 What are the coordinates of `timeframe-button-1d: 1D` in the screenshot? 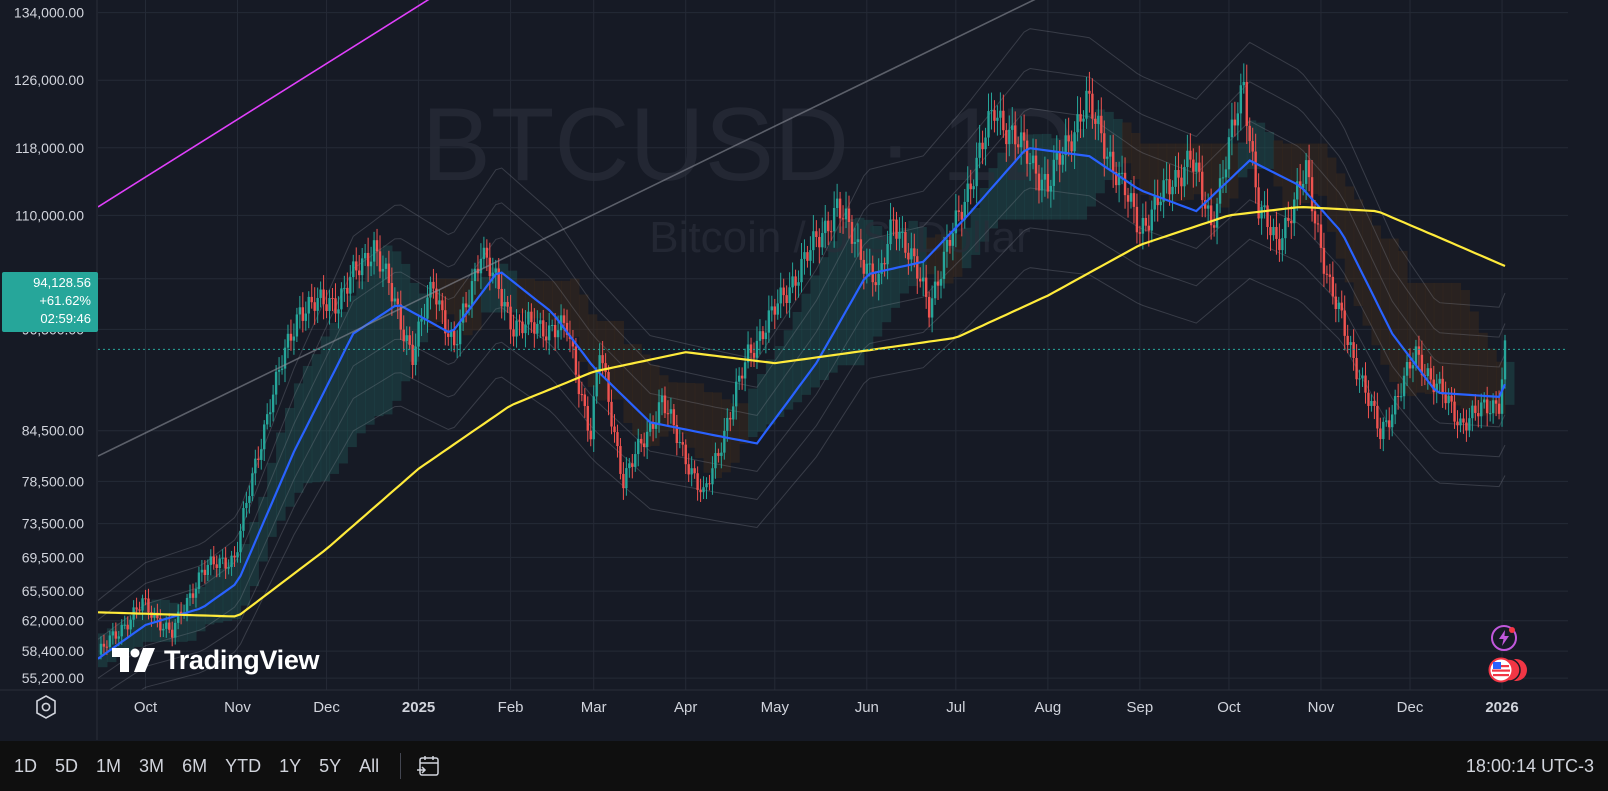 It's located at (26, 765).